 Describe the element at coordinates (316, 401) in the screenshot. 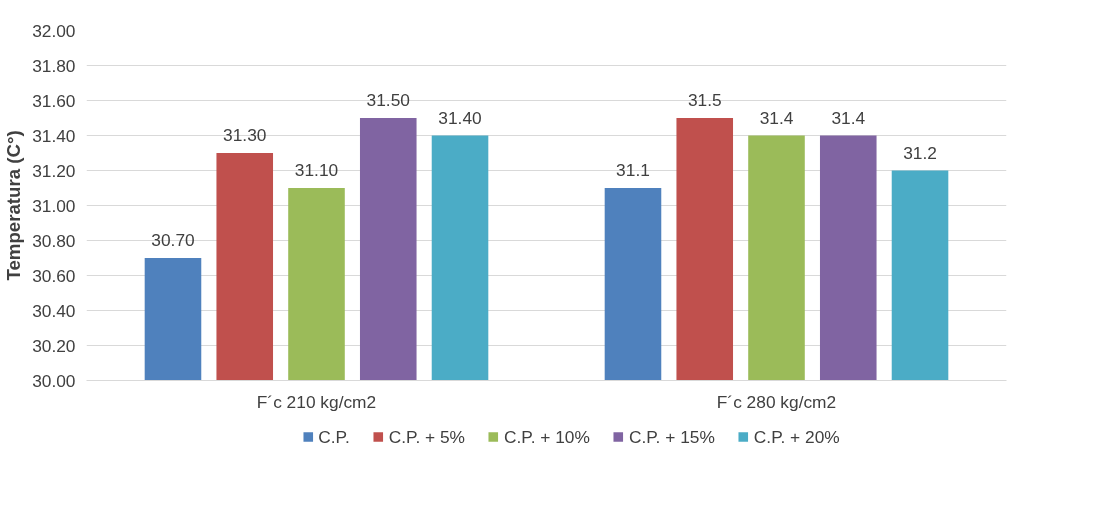

I see `x-tick-label: F´c 210 kg/cm2` at that location.